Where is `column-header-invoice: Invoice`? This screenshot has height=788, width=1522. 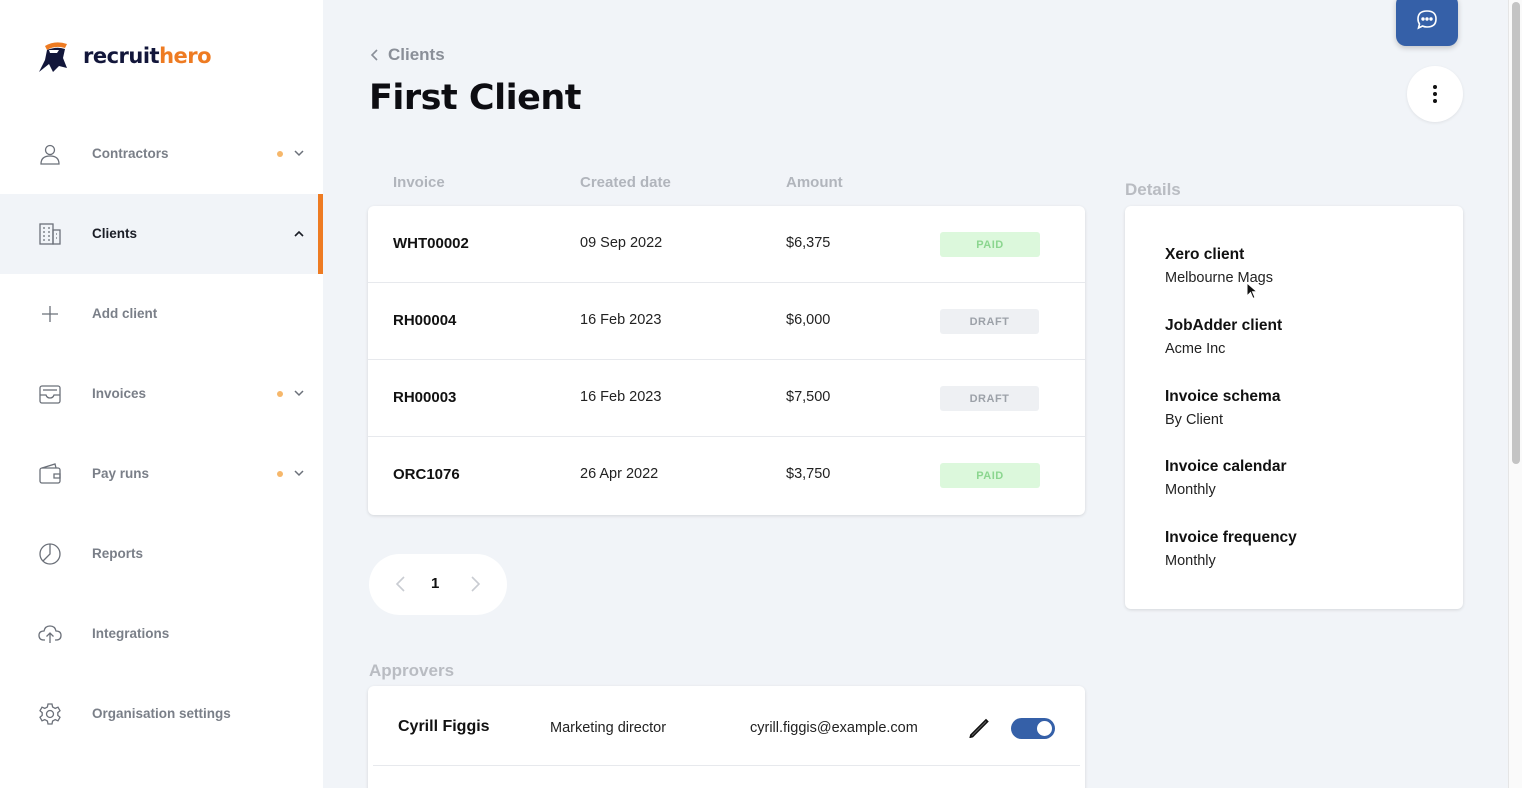
column-header-invoice: Invoice is located at coordinates (419, 182).